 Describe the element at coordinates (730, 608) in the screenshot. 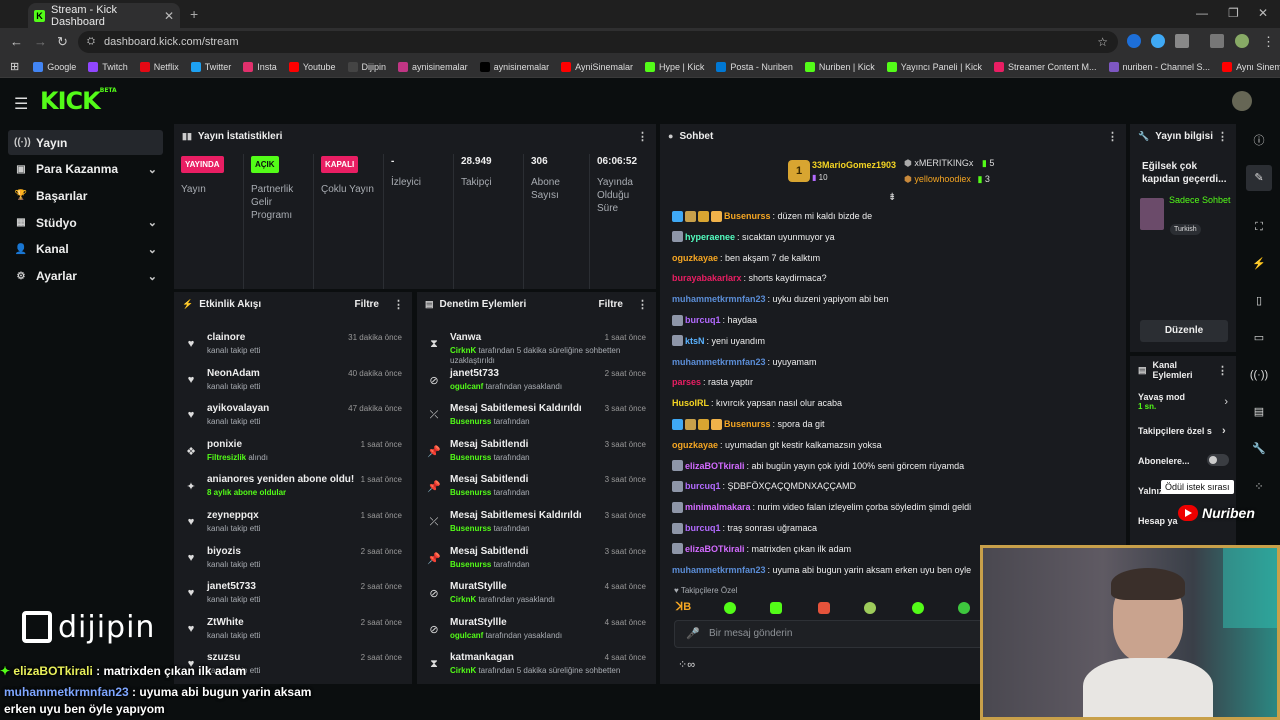

I see `emote-1-icon` at that location.